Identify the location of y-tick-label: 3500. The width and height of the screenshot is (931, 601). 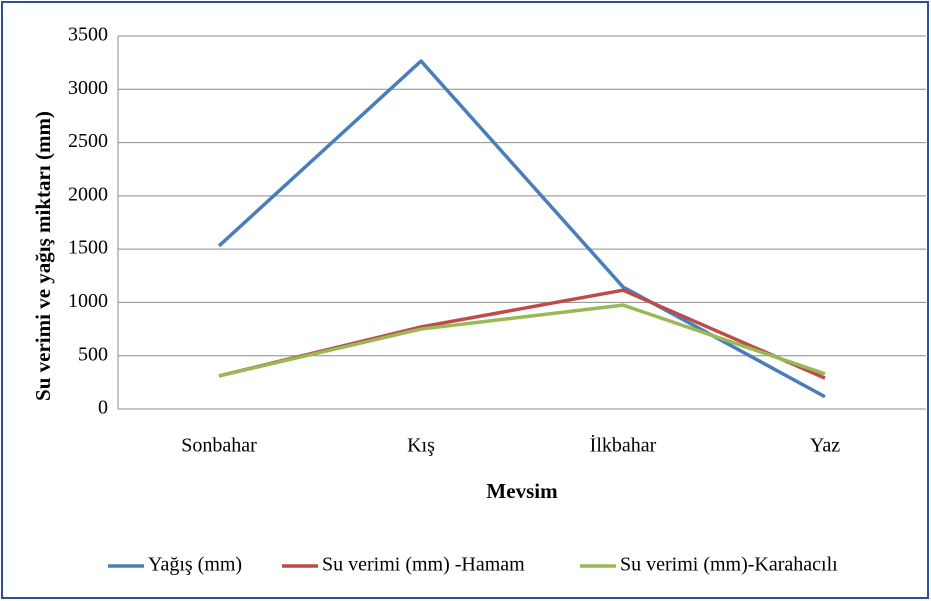
(88, 35).